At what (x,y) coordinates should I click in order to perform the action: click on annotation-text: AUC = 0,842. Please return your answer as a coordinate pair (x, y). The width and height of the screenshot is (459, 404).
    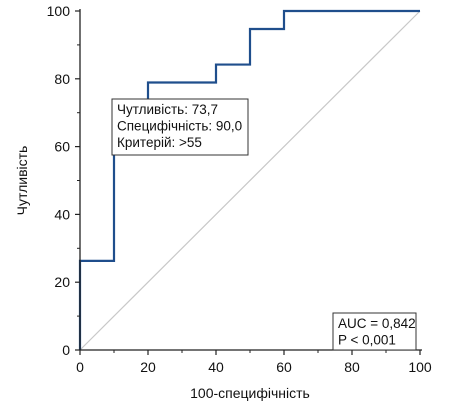
    Looking at the image, I should click on (377, 323).